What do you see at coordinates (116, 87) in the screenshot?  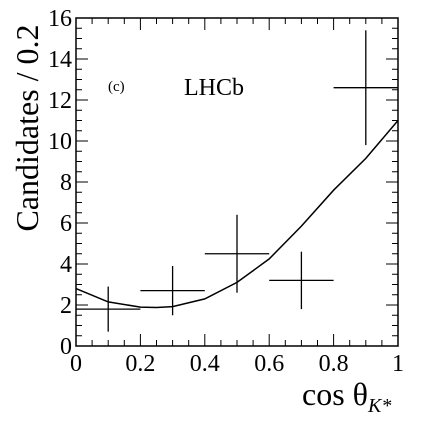 I see `panel-label: (c)` at bounding box center [116, 87].